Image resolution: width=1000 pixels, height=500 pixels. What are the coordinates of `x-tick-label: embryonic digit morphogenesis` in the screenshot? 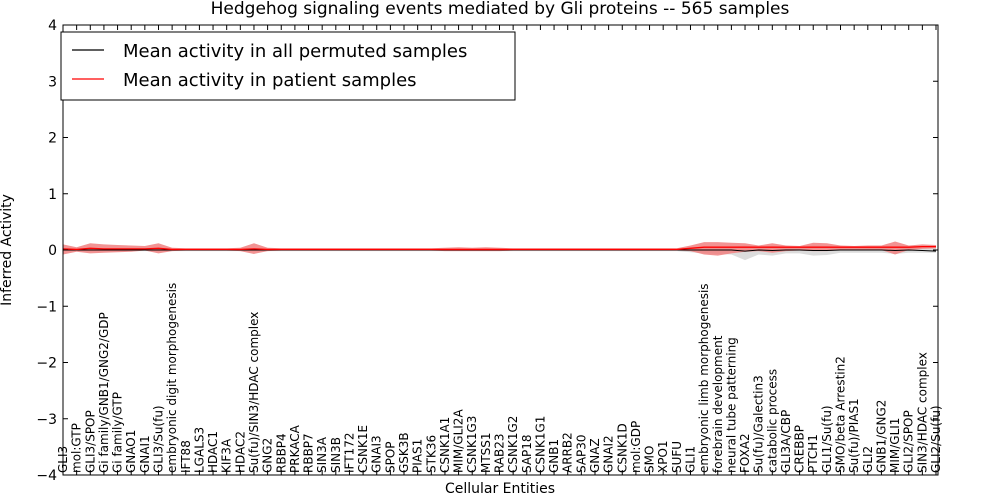 It's located at (172, 378).